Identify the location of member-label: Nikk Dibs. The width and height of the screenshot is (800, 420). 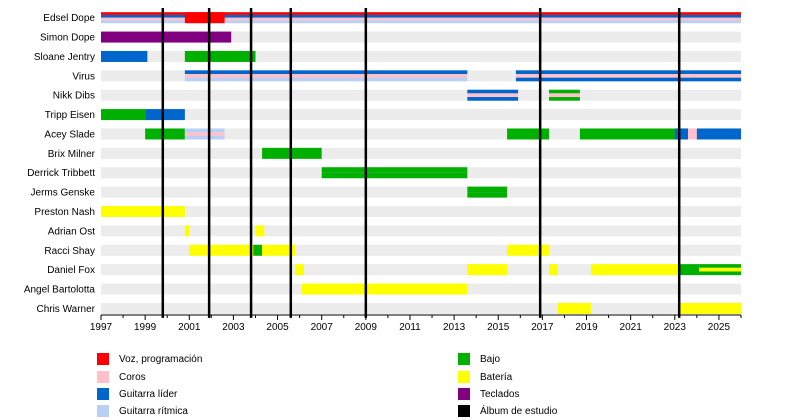
(74, 96).